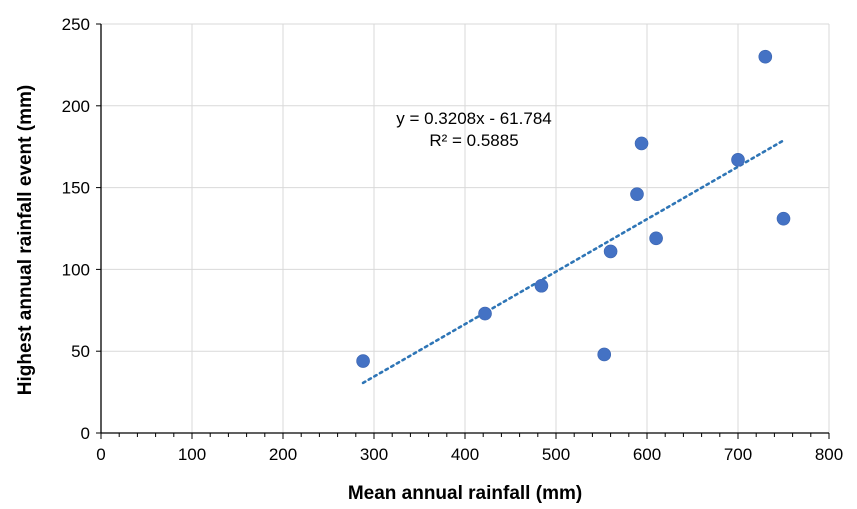 This screenshot has width=857, height=509. Describe the element at coordinates (85, 433) in the screenshot. I see `y-tick-label: 0` at that location.